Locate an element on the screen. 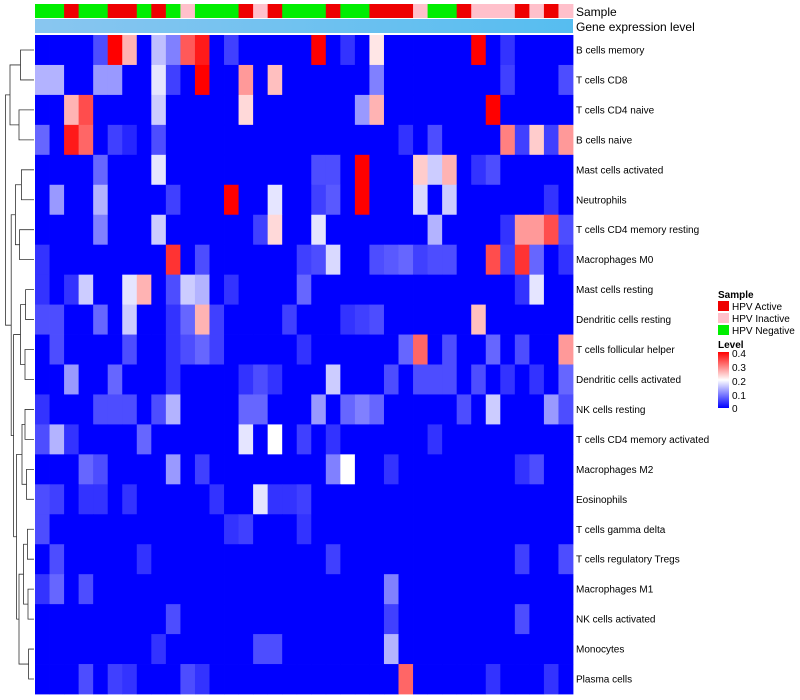 The width and height of the screenshot is (800, 700). row-label: B cells memory is located at coordinates (610, 50).